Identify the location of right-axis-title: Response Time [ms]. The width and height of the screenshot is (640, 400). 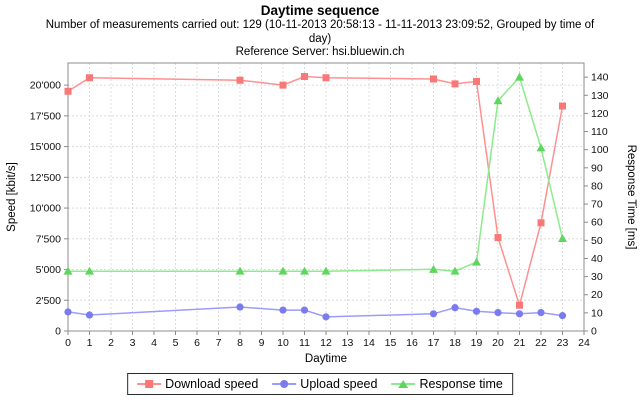
(631, 197).